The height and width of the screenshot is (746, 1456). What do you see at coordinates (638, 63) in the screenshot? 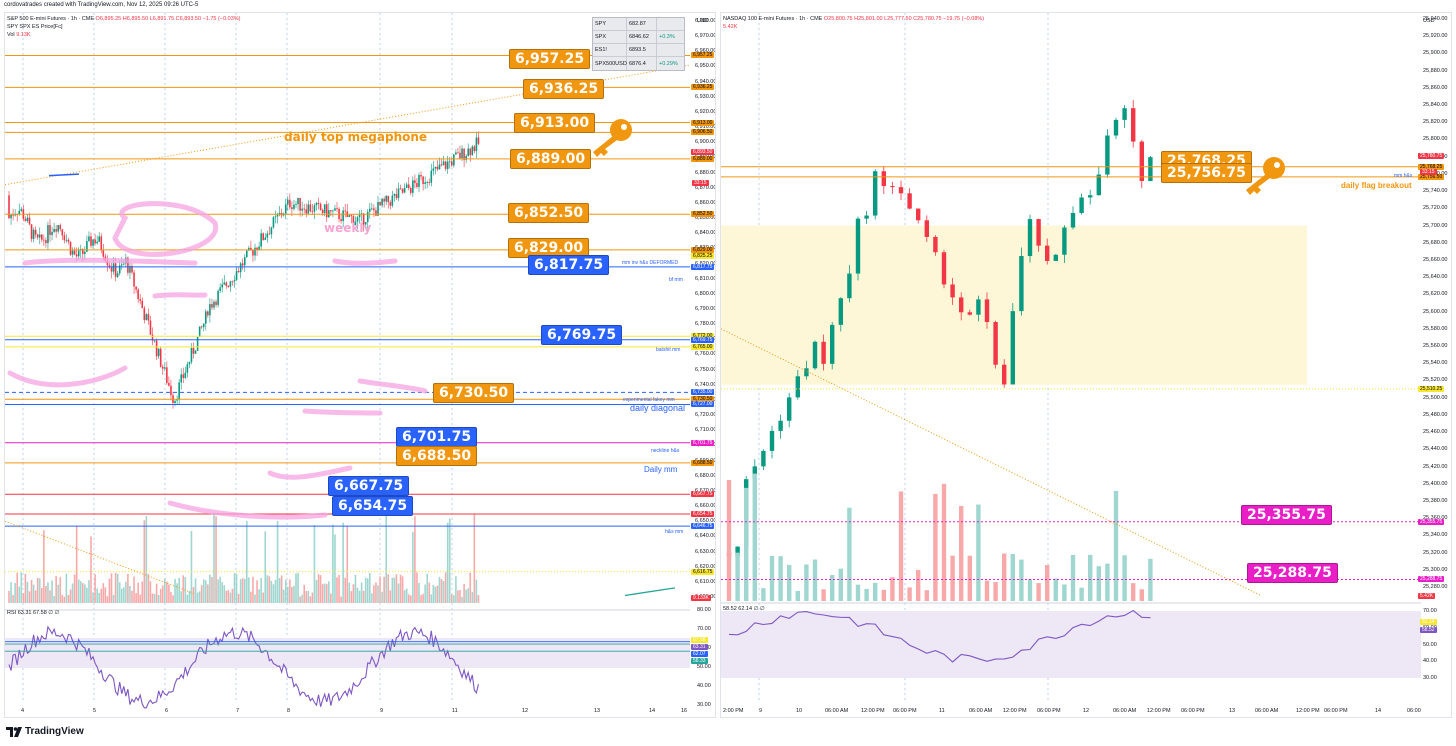
I see `watchlist-row: SPX500USD 6876.4 +0.29%` at bounding box center [638, 63].